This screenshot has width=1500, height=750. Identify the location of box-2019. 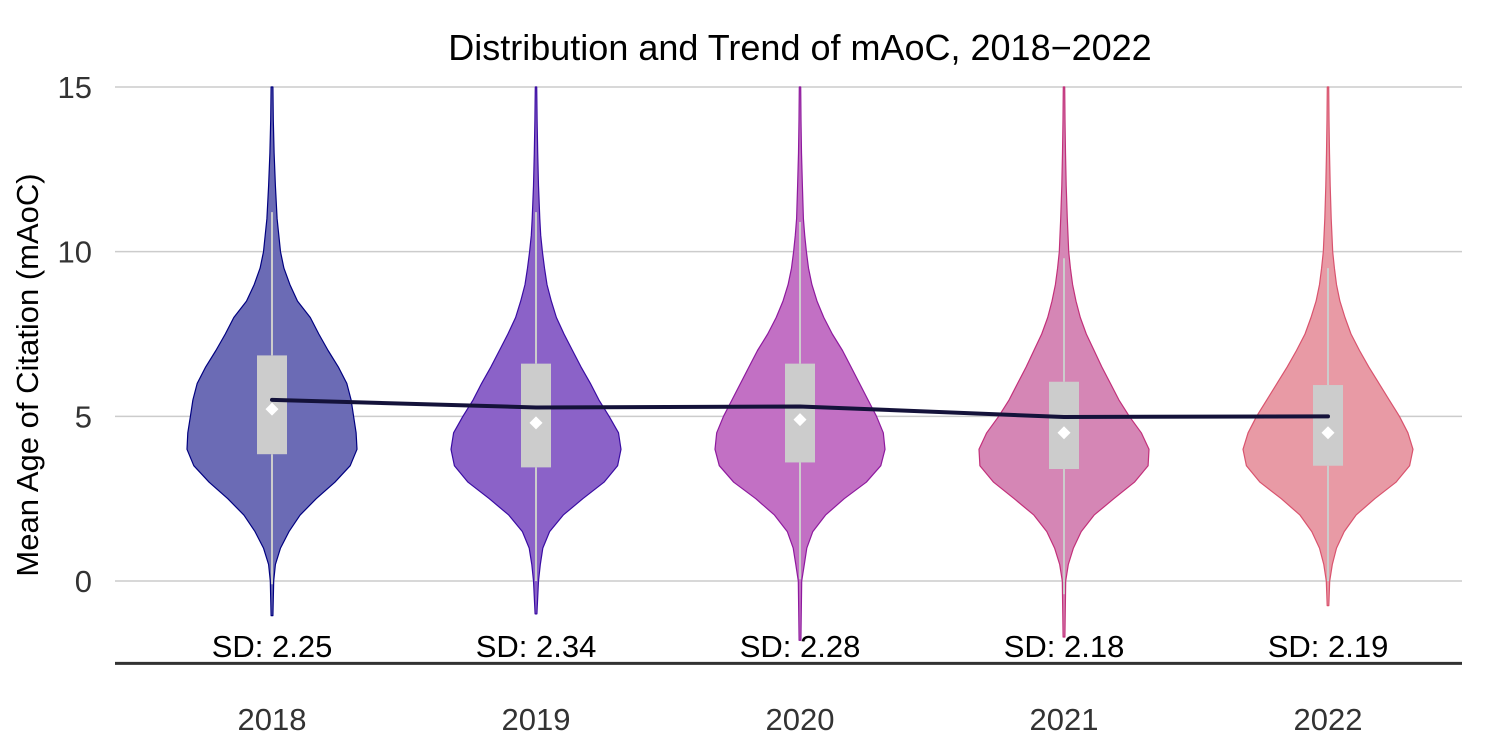
(536, 415).